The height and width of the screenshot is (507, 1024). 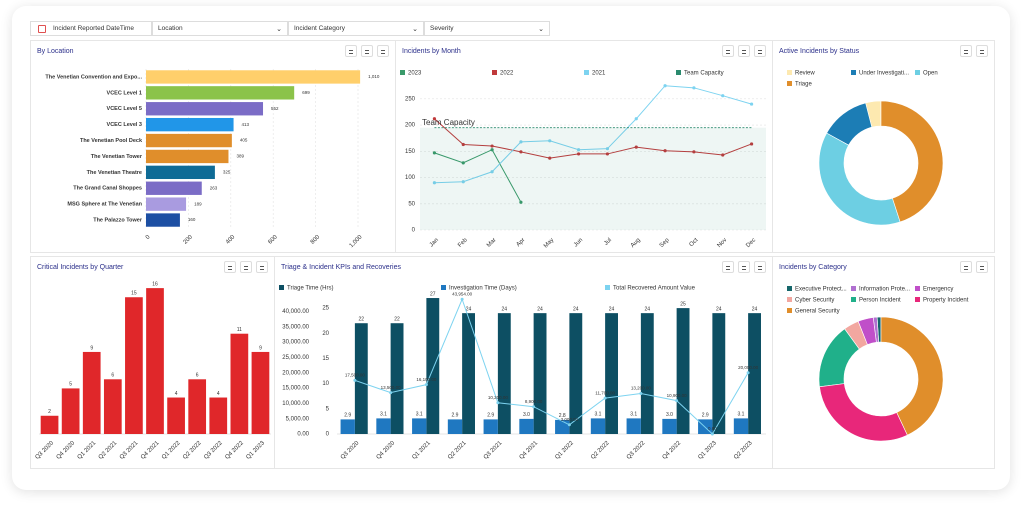 I want to click on legend-label: Open, so click(x=930, y=74).